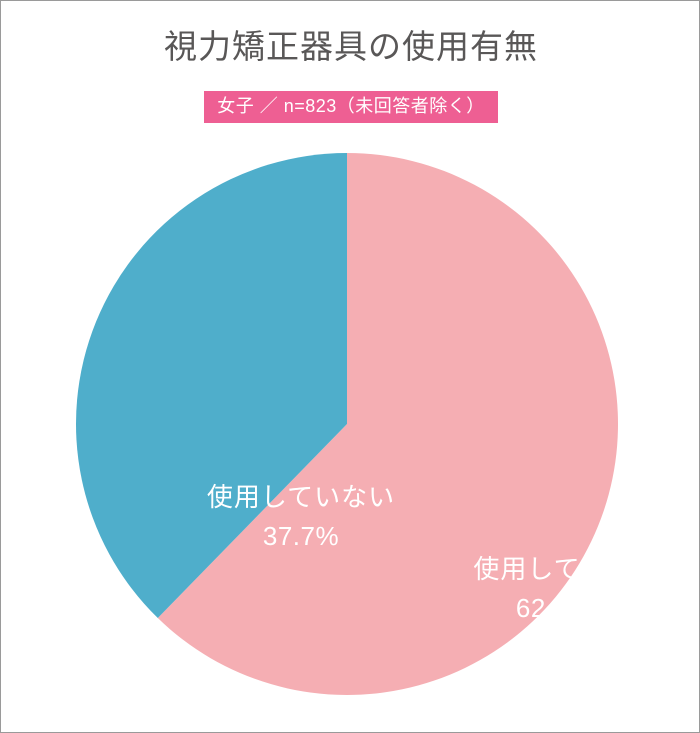  I want to click on status-badge: 女子 ／ n=823（未回答者除く）, so click(351, 107).